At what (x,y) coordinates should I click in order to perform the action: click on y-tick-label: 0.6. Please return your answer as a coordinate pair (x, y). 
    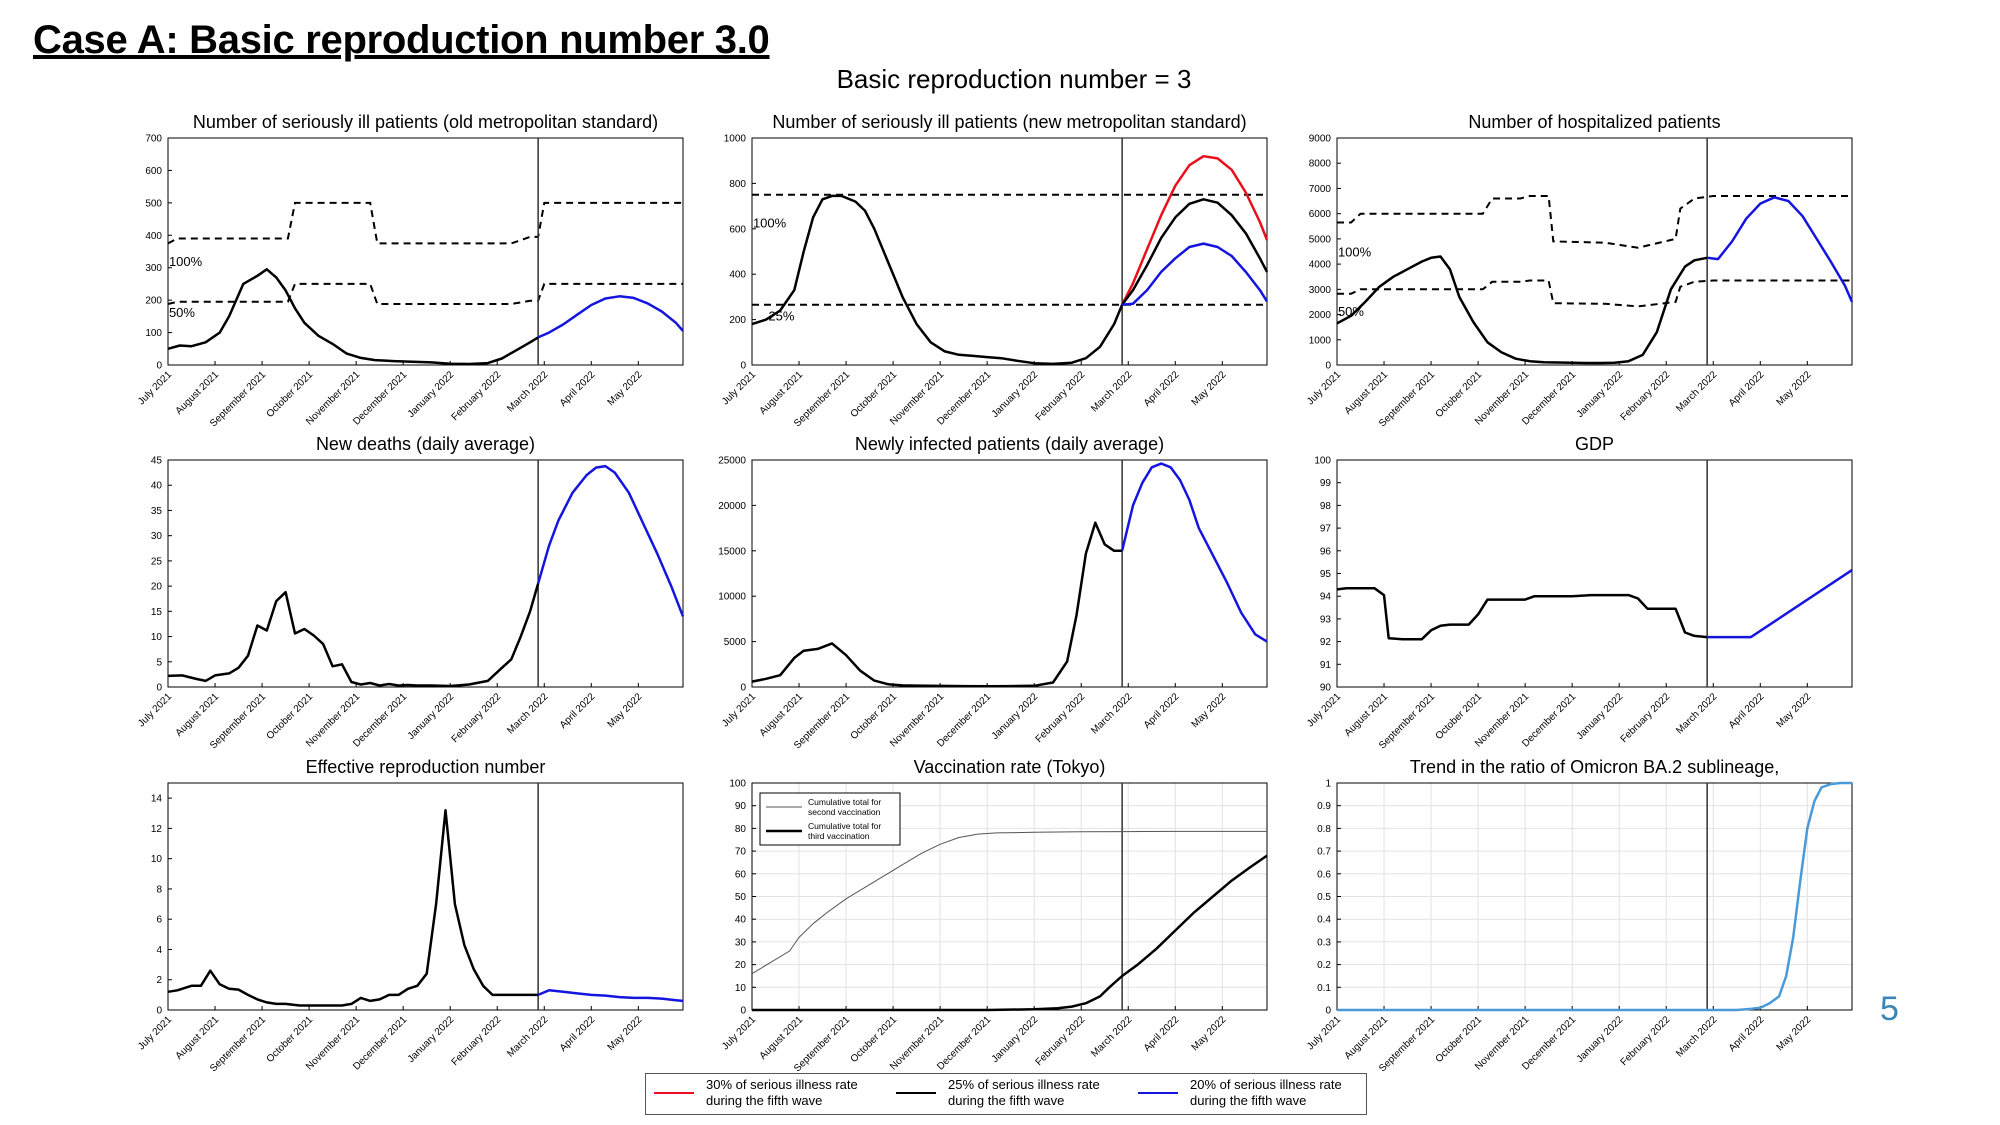
    Looking at the image, I should click on (1324, 874).